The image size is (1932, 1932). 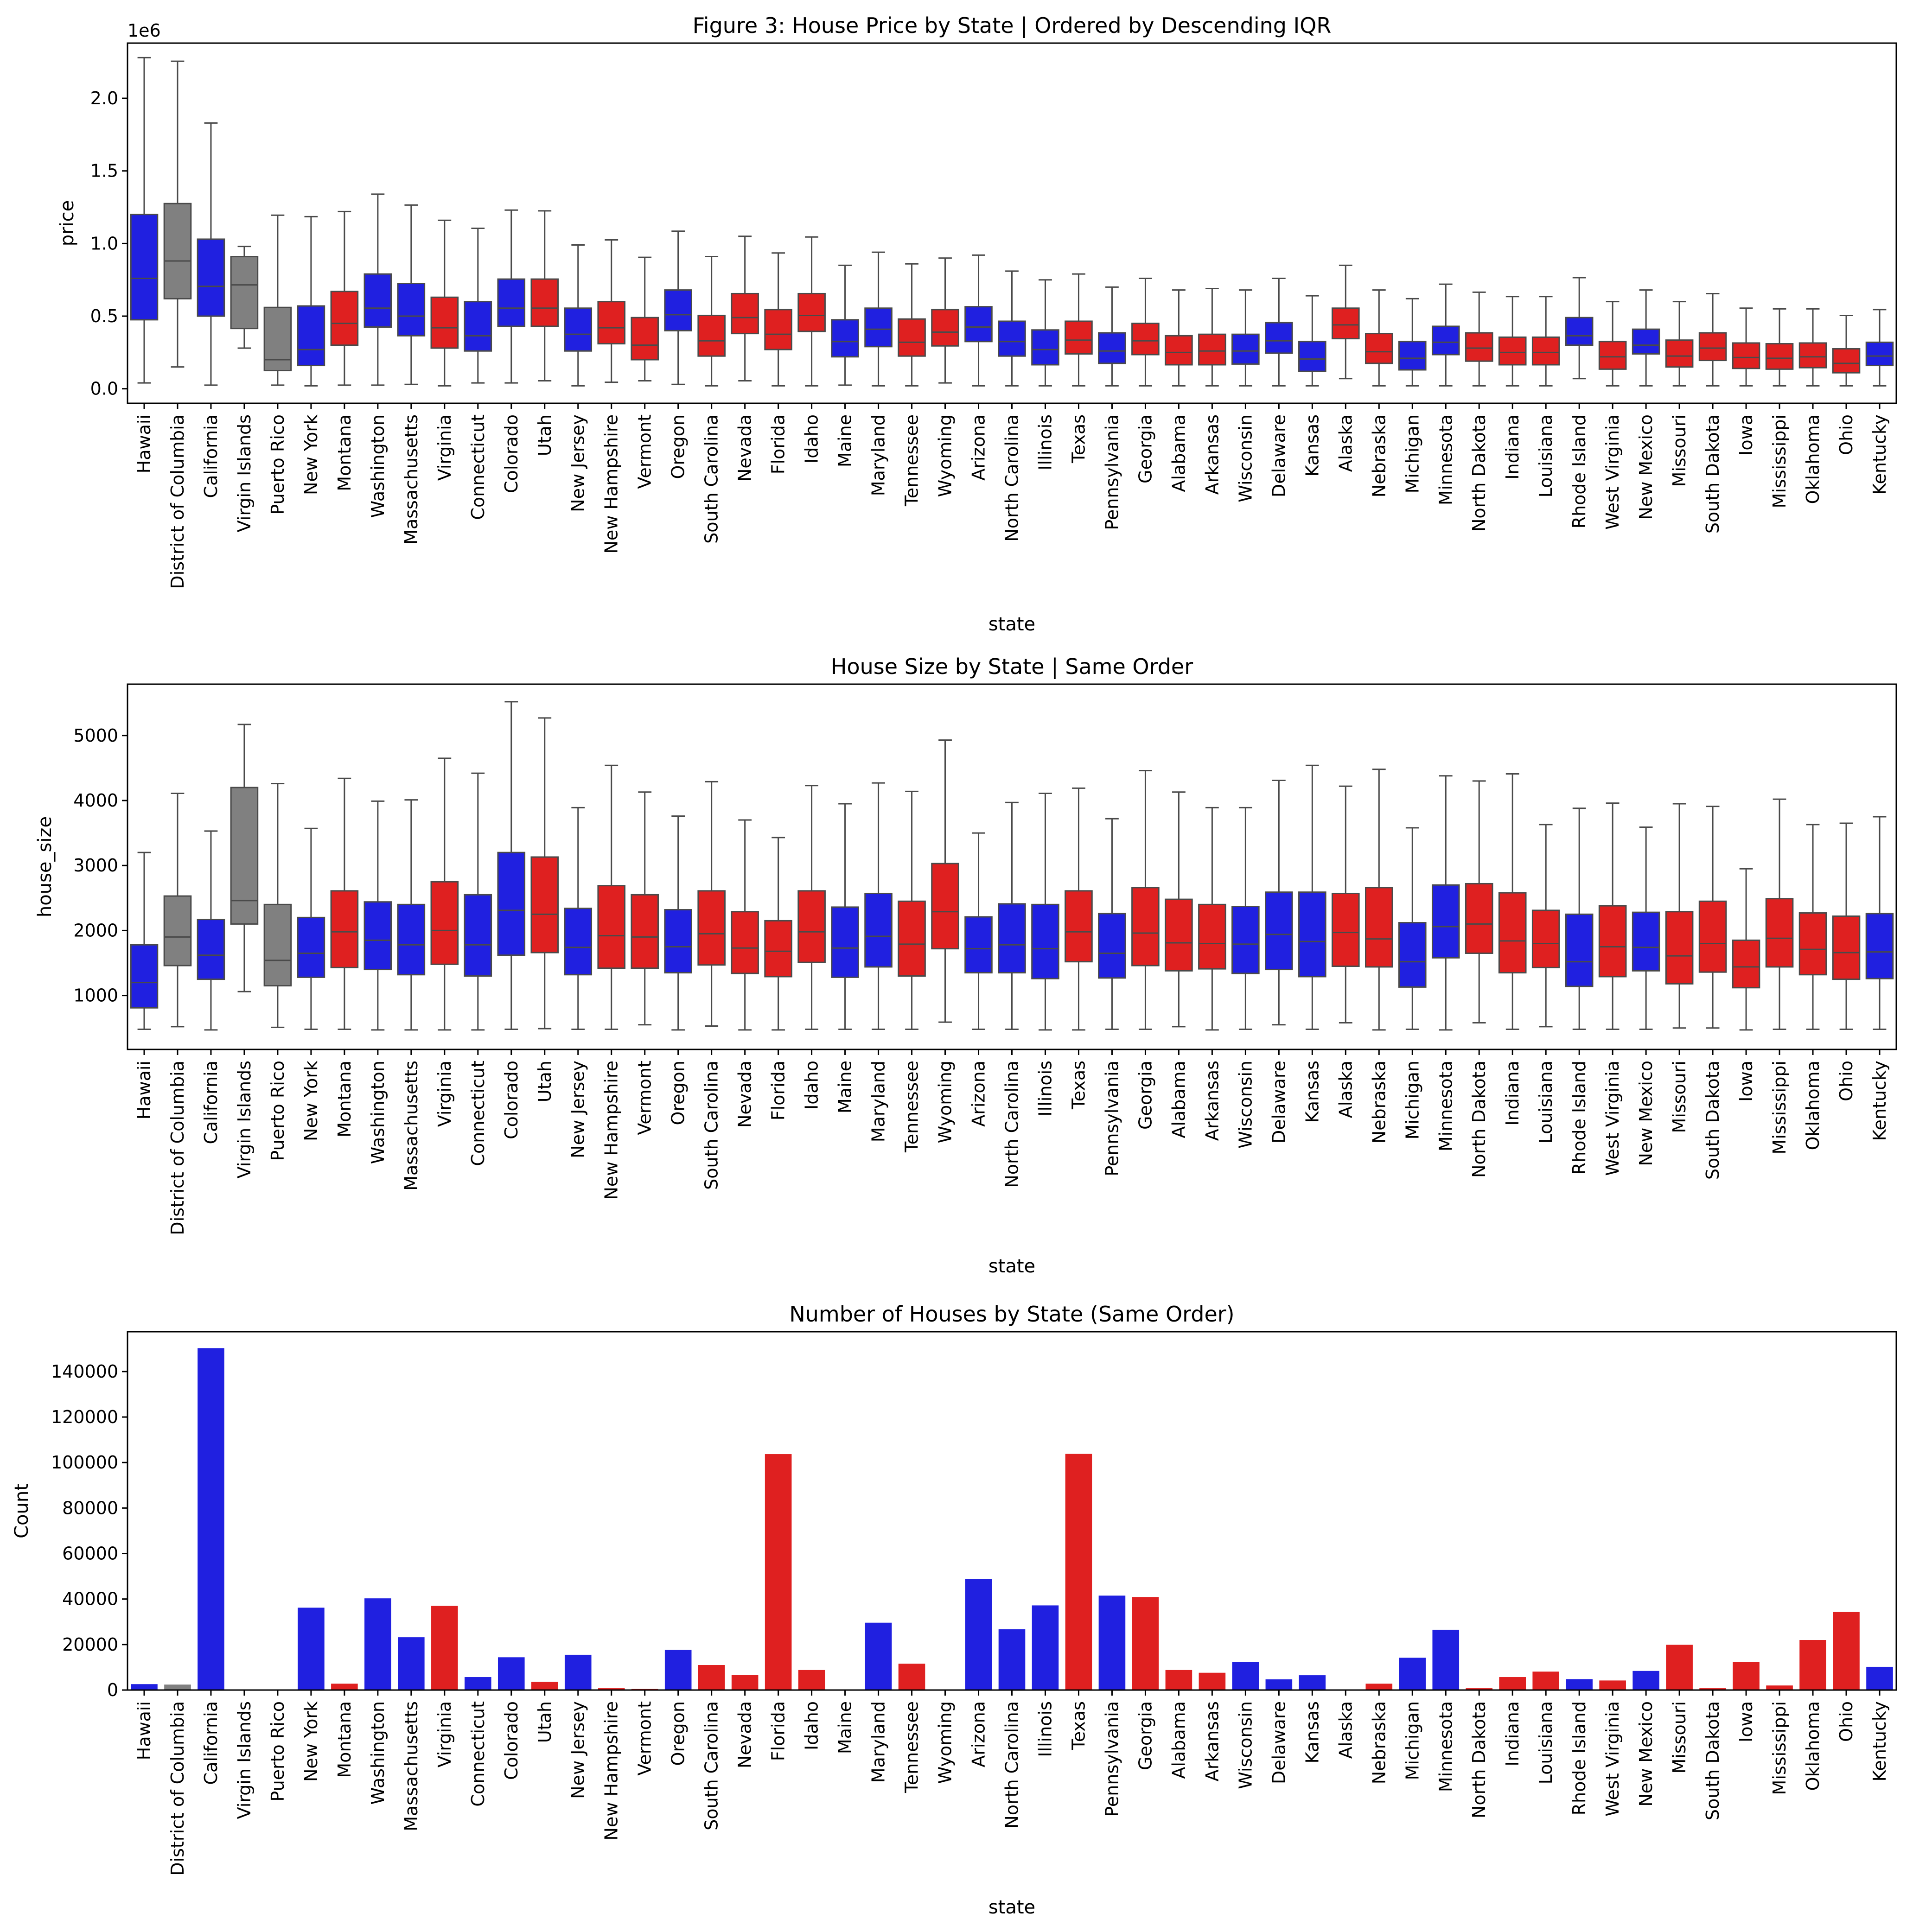 I want to click on x-tick-label: California, so click(x=211, y=456).